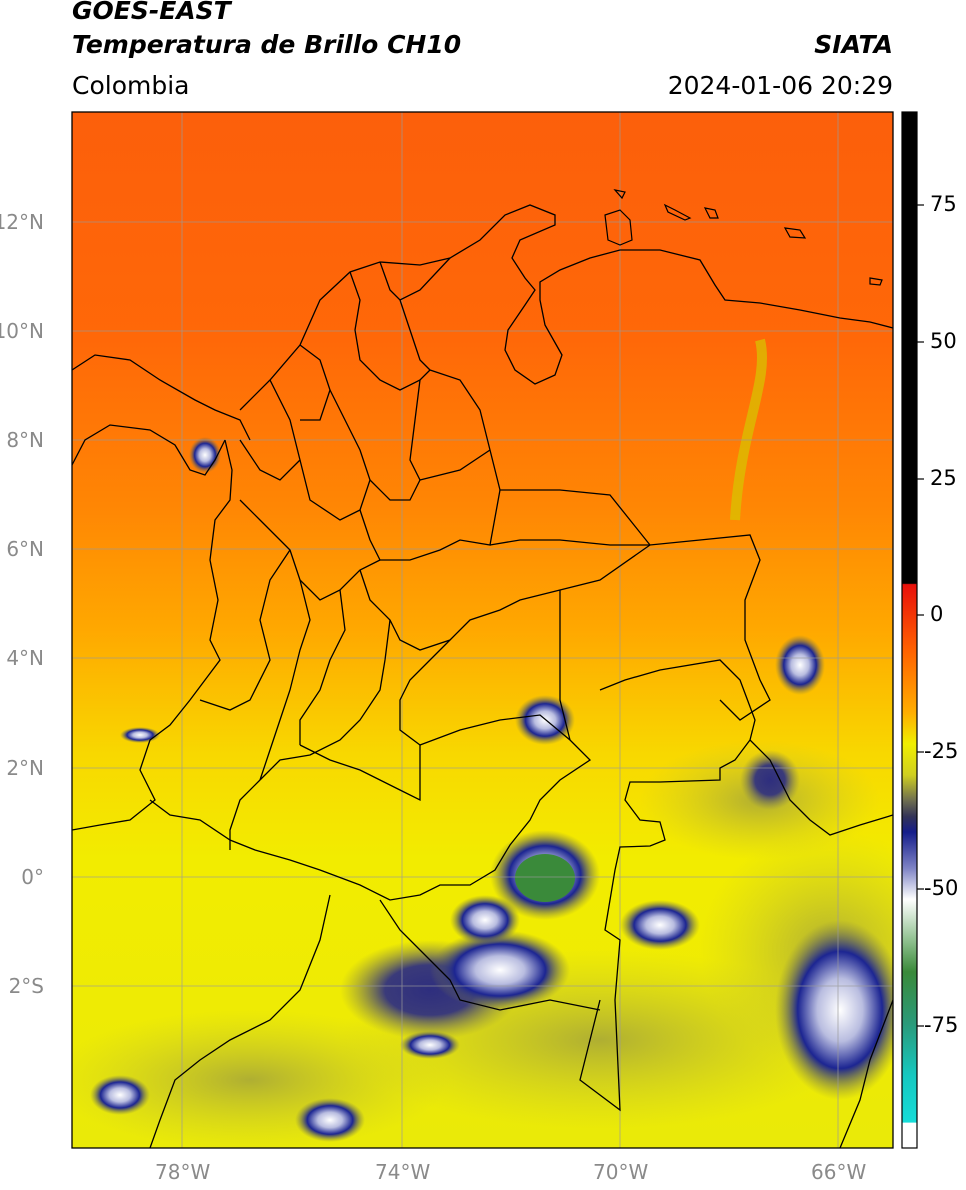 The image size is (966, 1190). What do you see at coordinates (780, 85) in the screenshot?
I see `datetime-label: 2024-01-06 20:29` at bounding box center [780, 85].